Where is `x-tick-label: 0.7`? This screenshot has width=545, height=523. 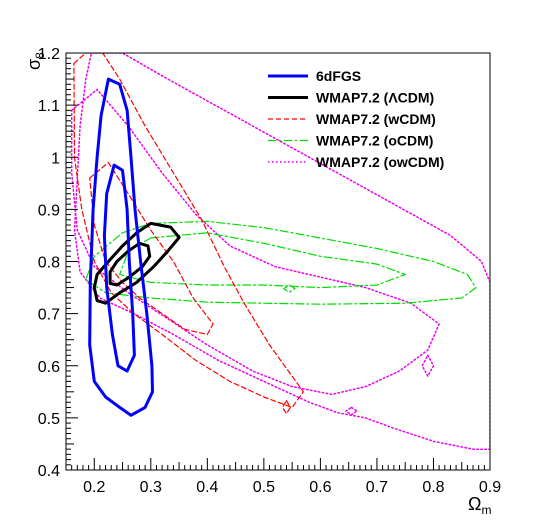
x-tick-label: 0.7 is located at coordinates (377, 487).